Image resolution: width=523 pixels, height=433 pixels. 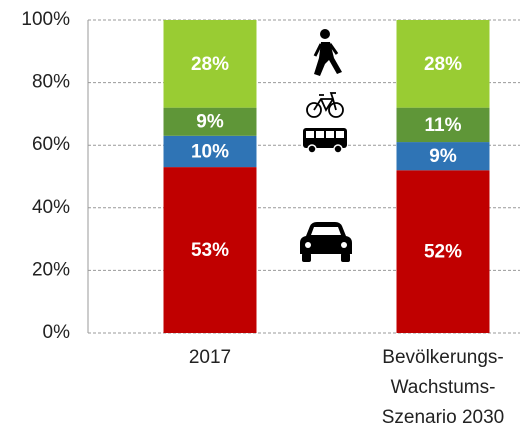 I want to click on y-tick-label: 60%, so click(x=51, y=144).